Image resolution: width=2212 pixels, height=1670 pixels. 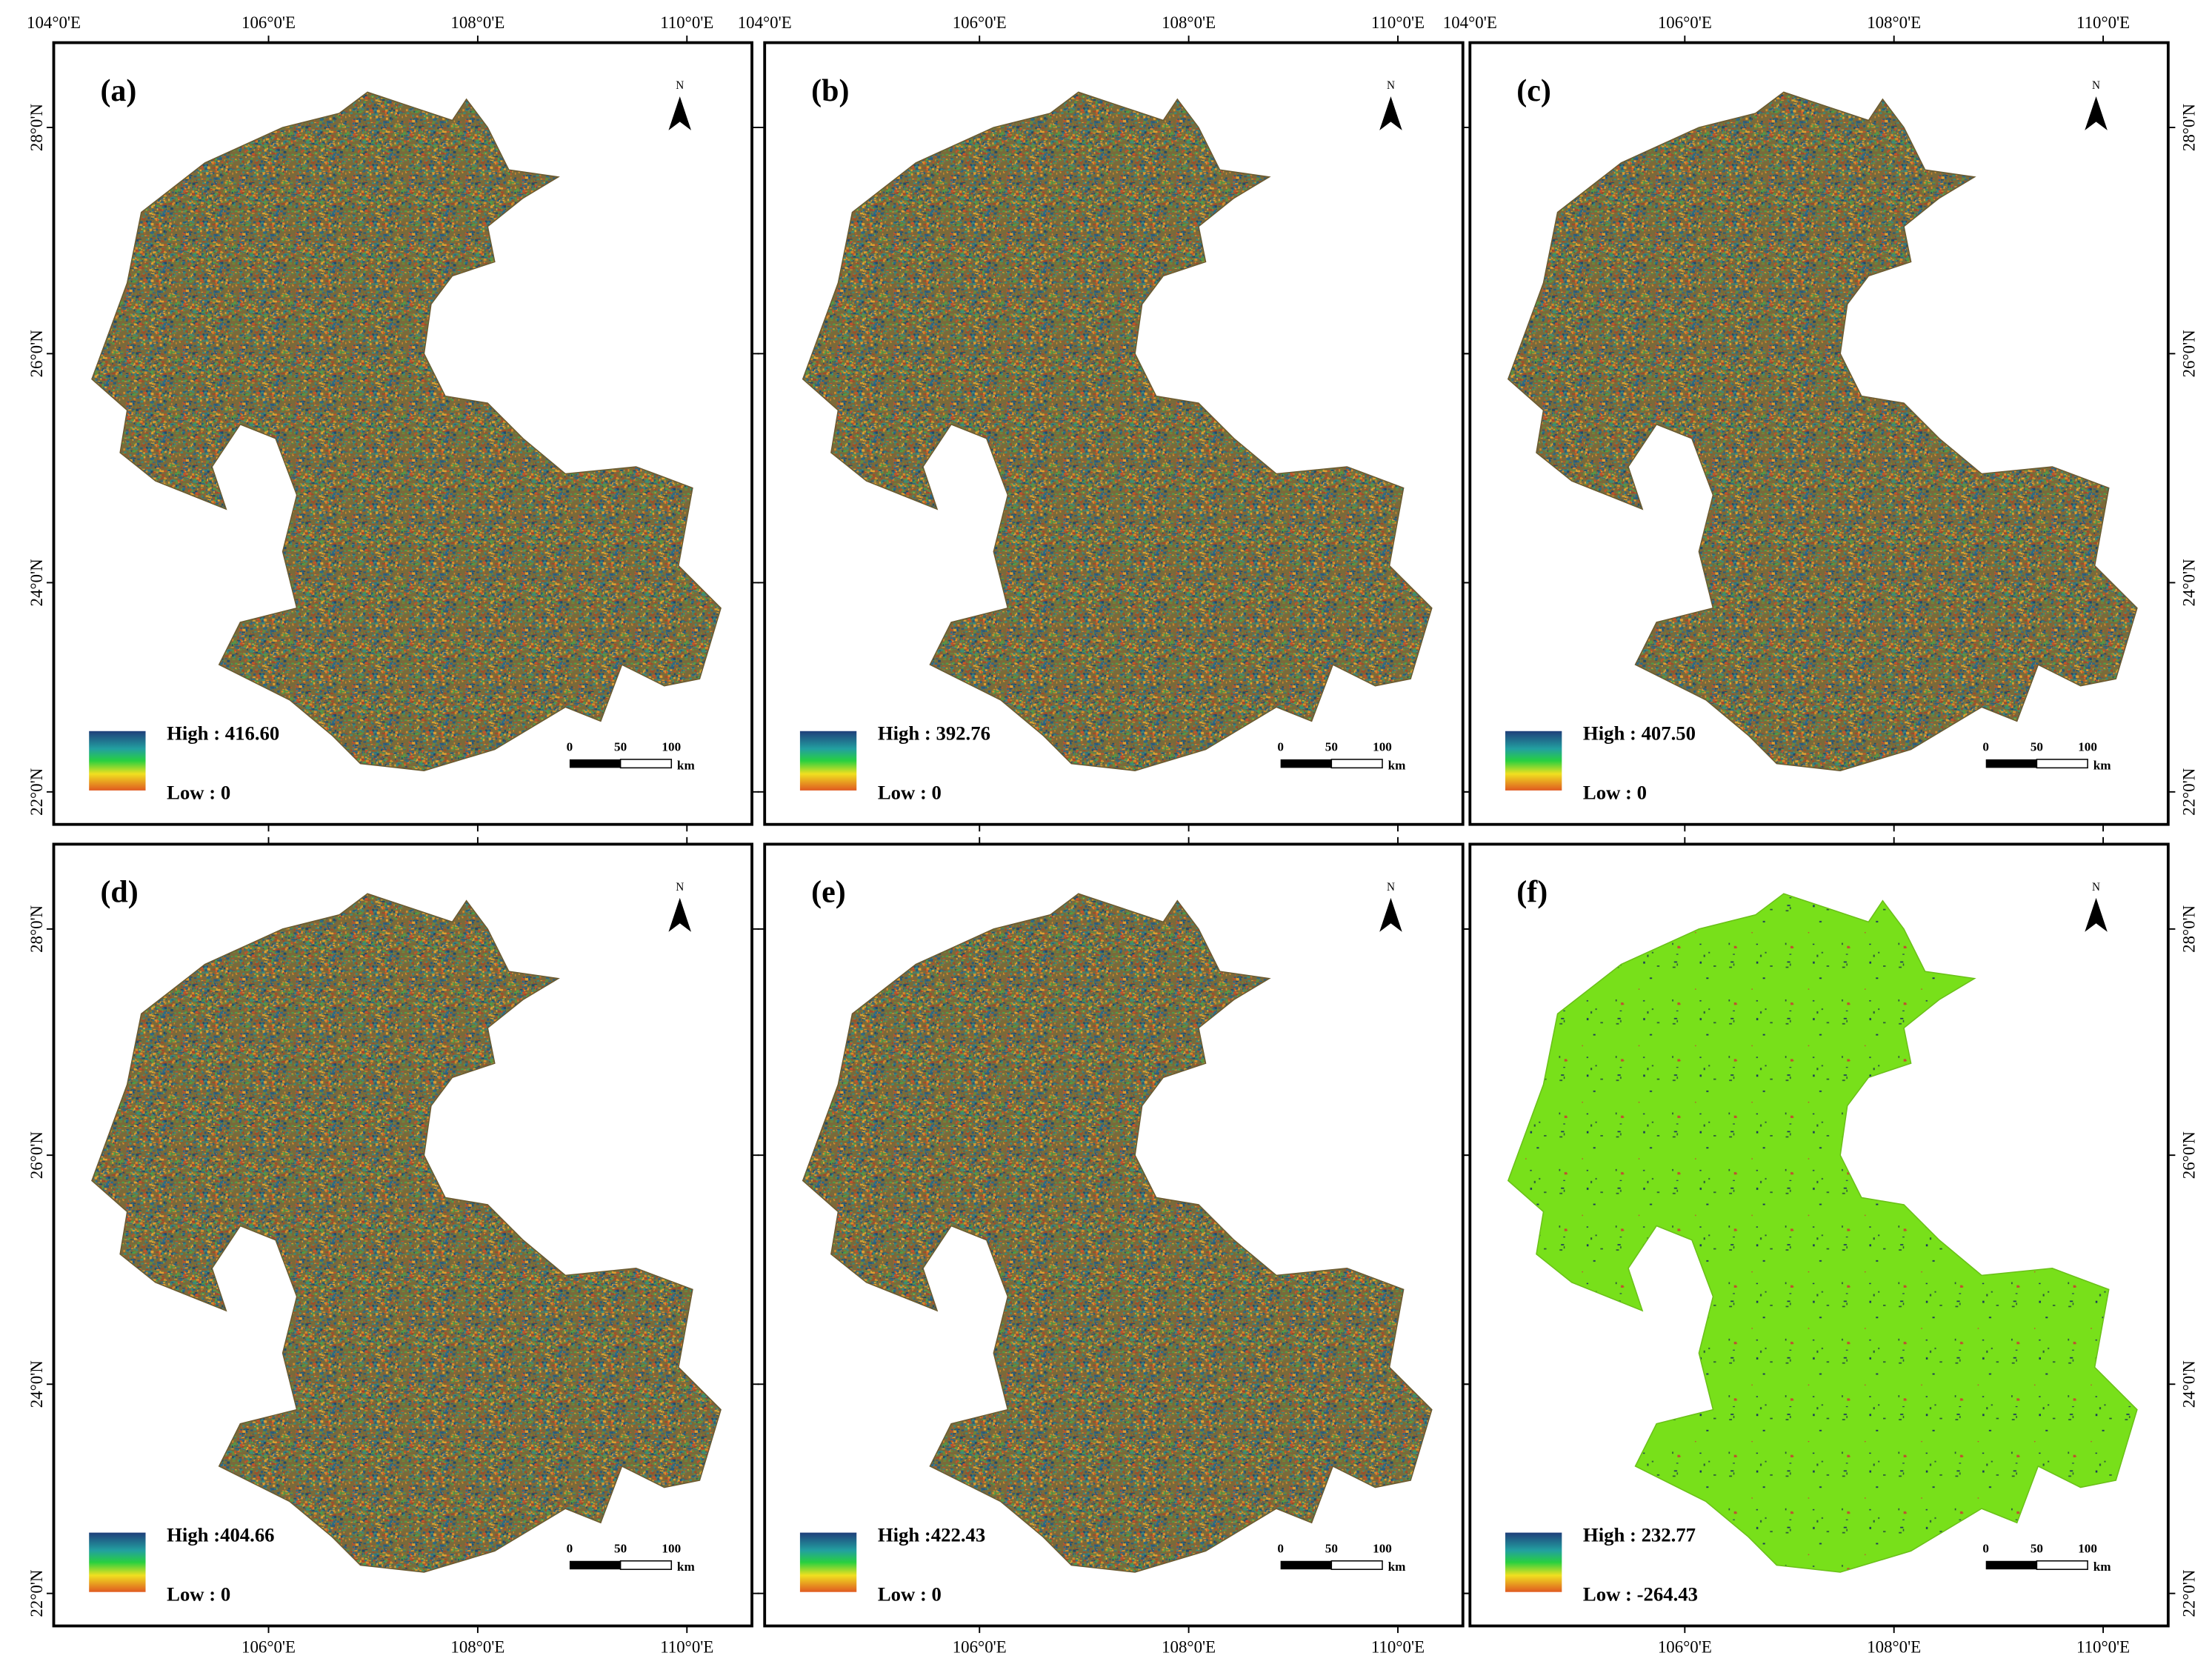 I want to click on legend-high: High : 232.77, so click(x=1639, y=1534).